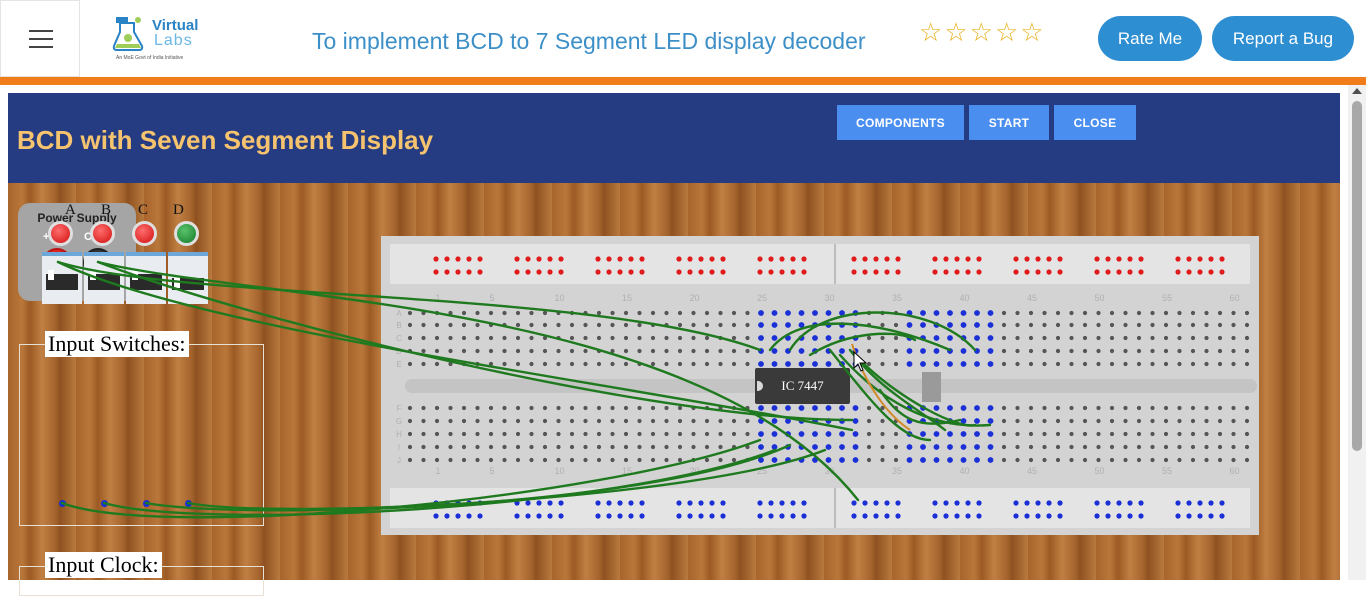 The image size is (1366, 596). I want to click on switch-c-led, so click(144, 233).